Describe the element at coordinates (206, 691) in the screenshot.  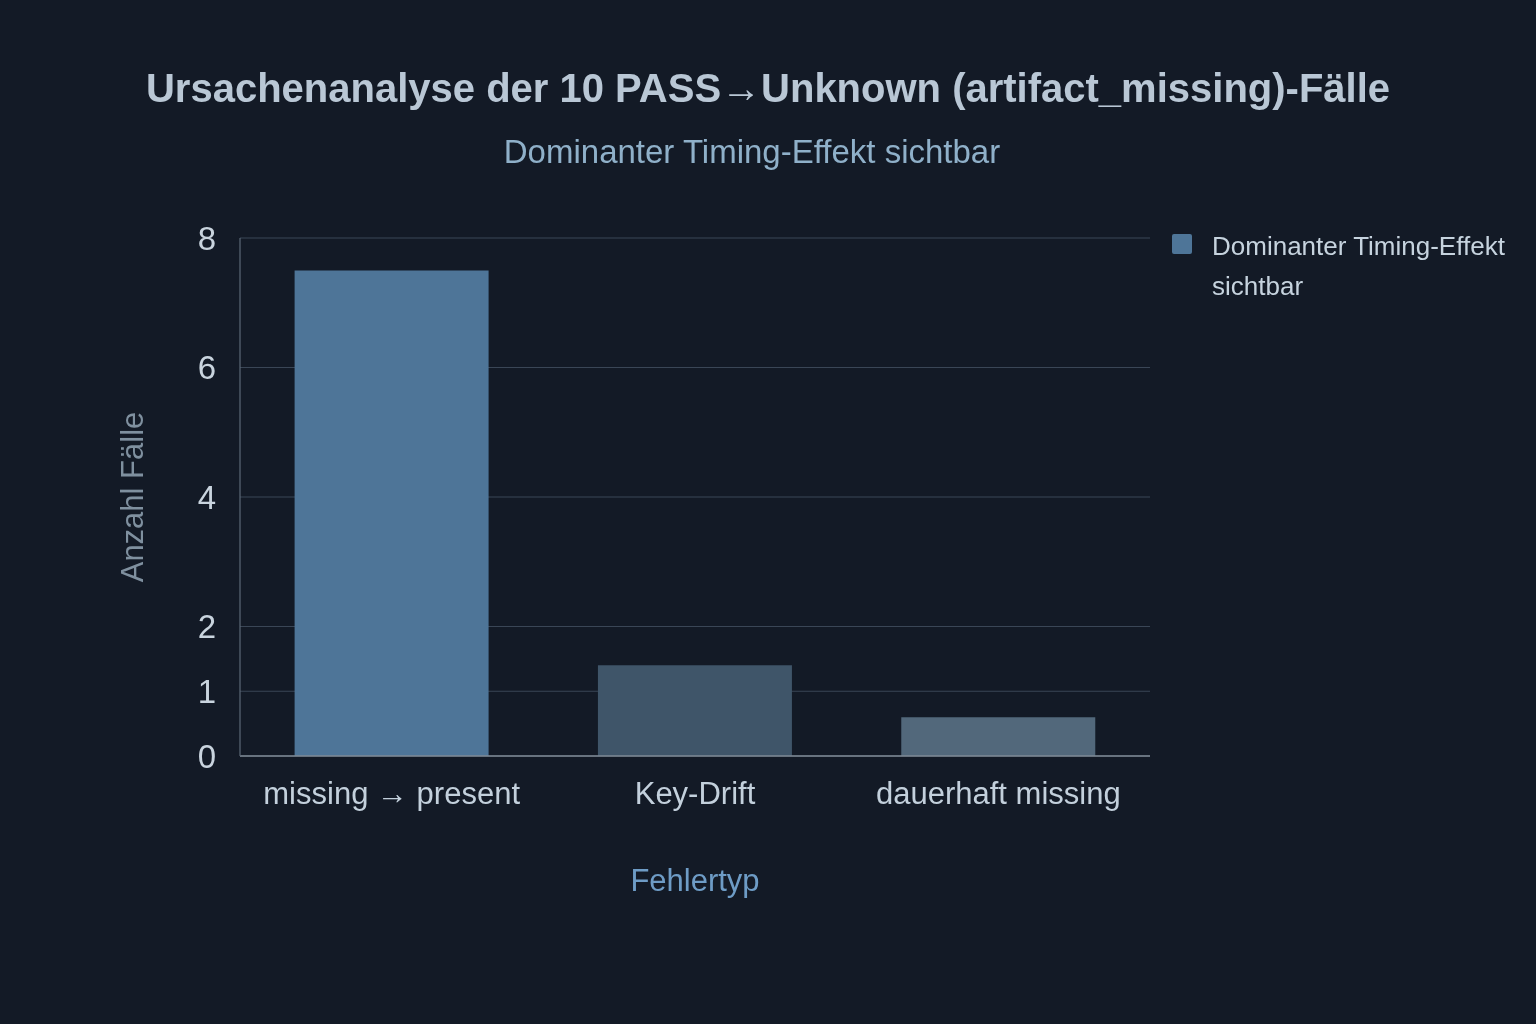
I see `y-tick-label: 1` at that location.